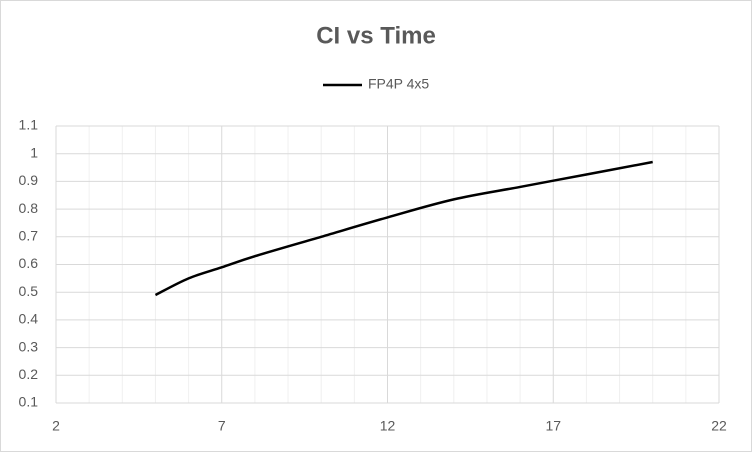 The height and width of the screenshot is (452, 752). Describe the element at coordinates (56, 426) in the screenshot. I see `x-tick-label: 2` at that location.